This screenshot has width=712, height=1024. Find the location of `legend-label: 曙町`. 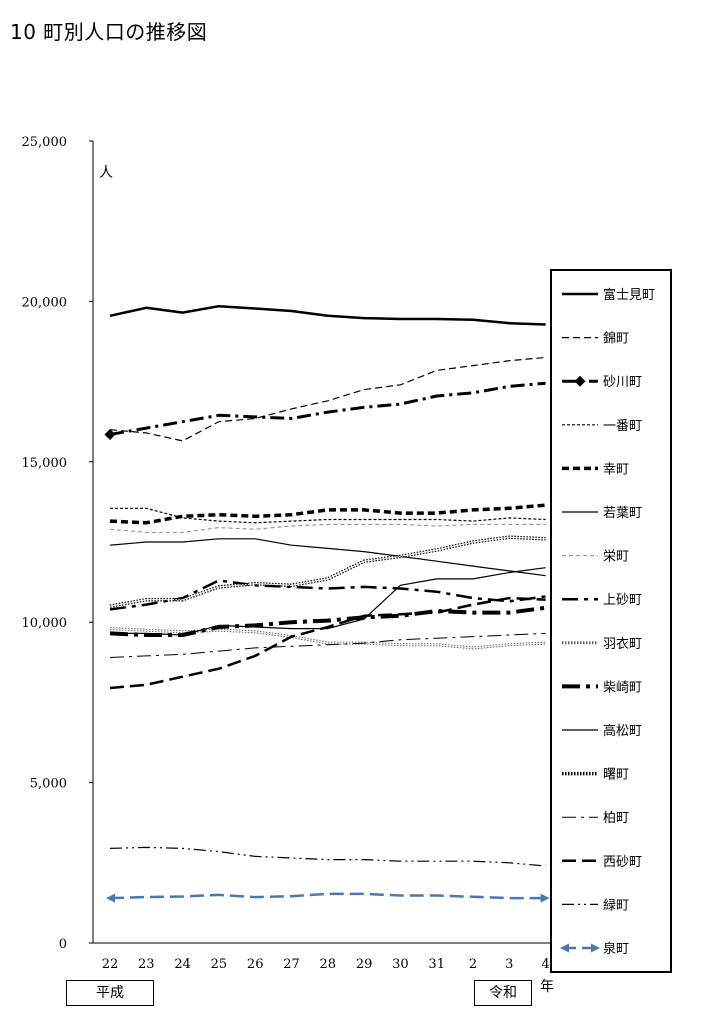

legend-label: 曙町 is located at coordinates (616, 775).